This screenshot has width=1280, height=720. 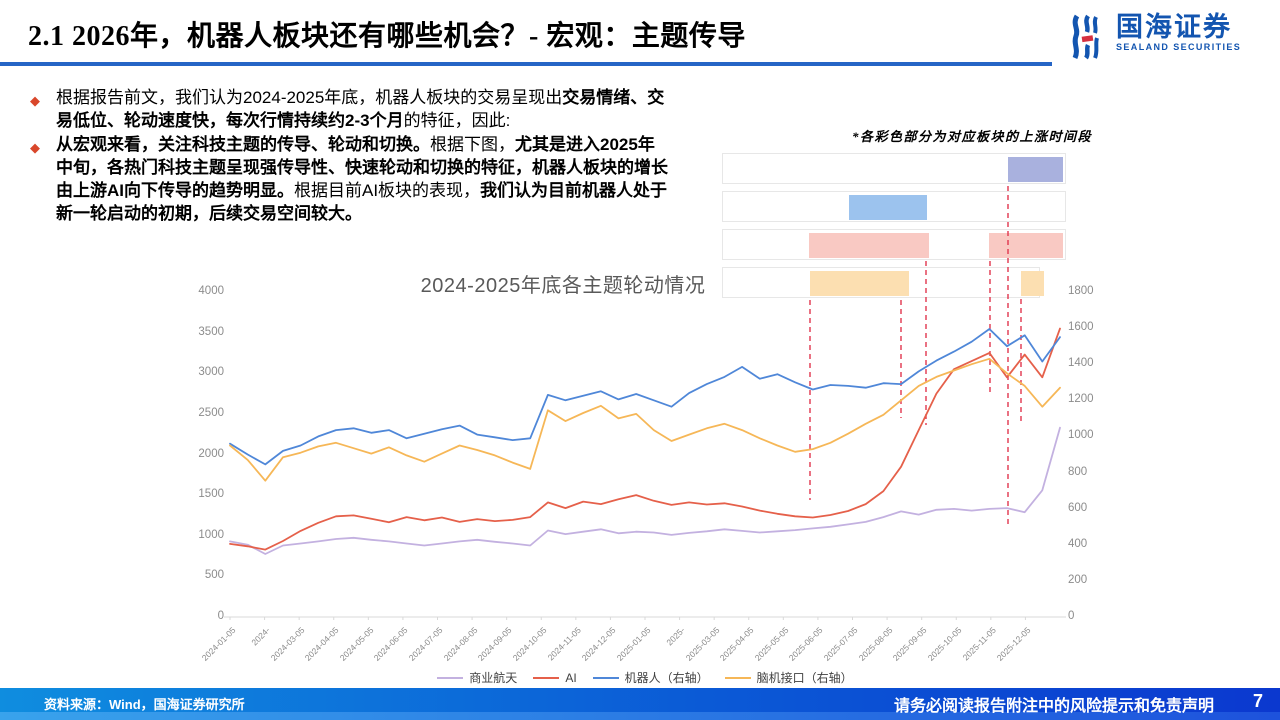 I want to click on x-axis-label: 2025-09-05, so click(x=909, y=644).